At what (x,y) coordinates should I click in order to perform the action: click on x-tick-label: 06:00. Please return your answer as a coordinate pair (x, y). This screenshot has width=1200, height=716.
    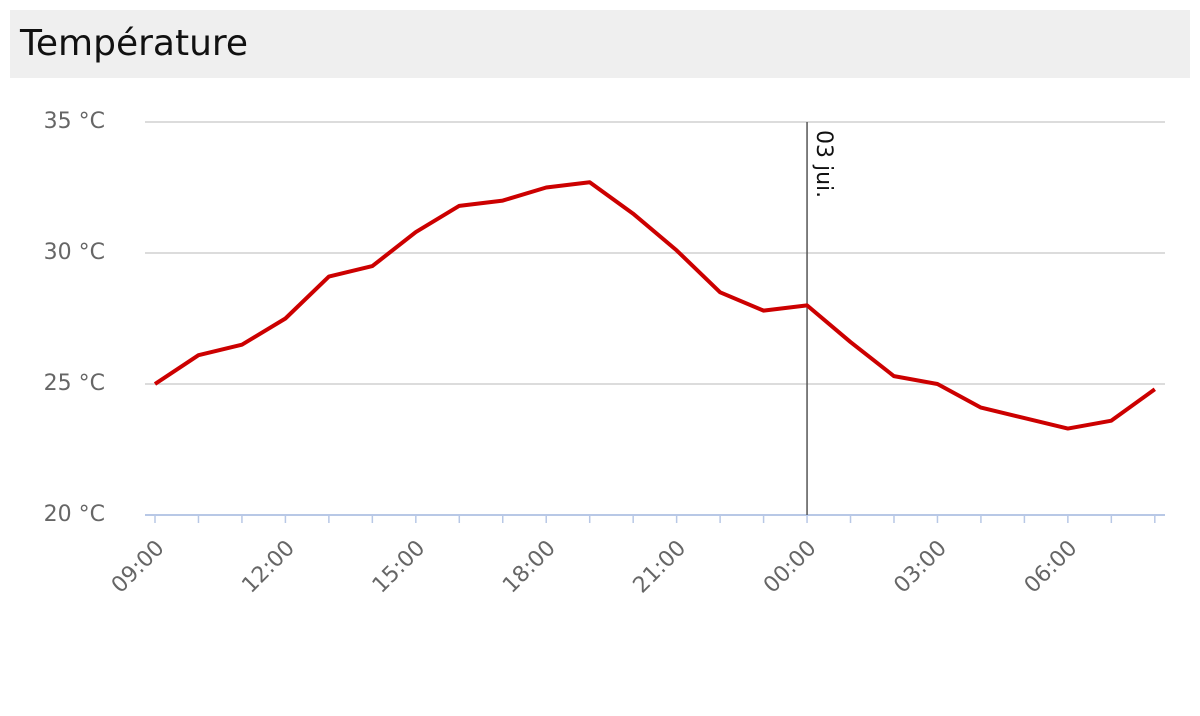
    Looking at the image, I should click on (1051, 567).